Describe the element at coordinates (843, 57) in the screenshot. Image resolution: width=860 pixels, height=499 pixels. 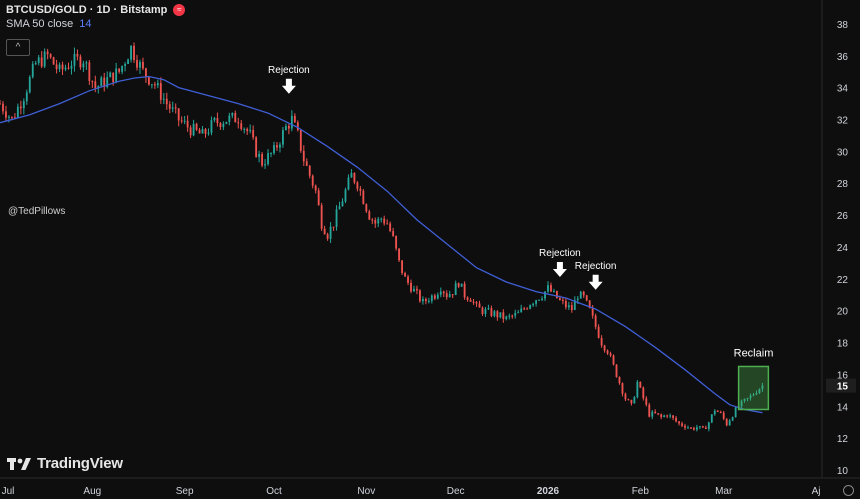
I see `y-tick-label: 36` at that location.